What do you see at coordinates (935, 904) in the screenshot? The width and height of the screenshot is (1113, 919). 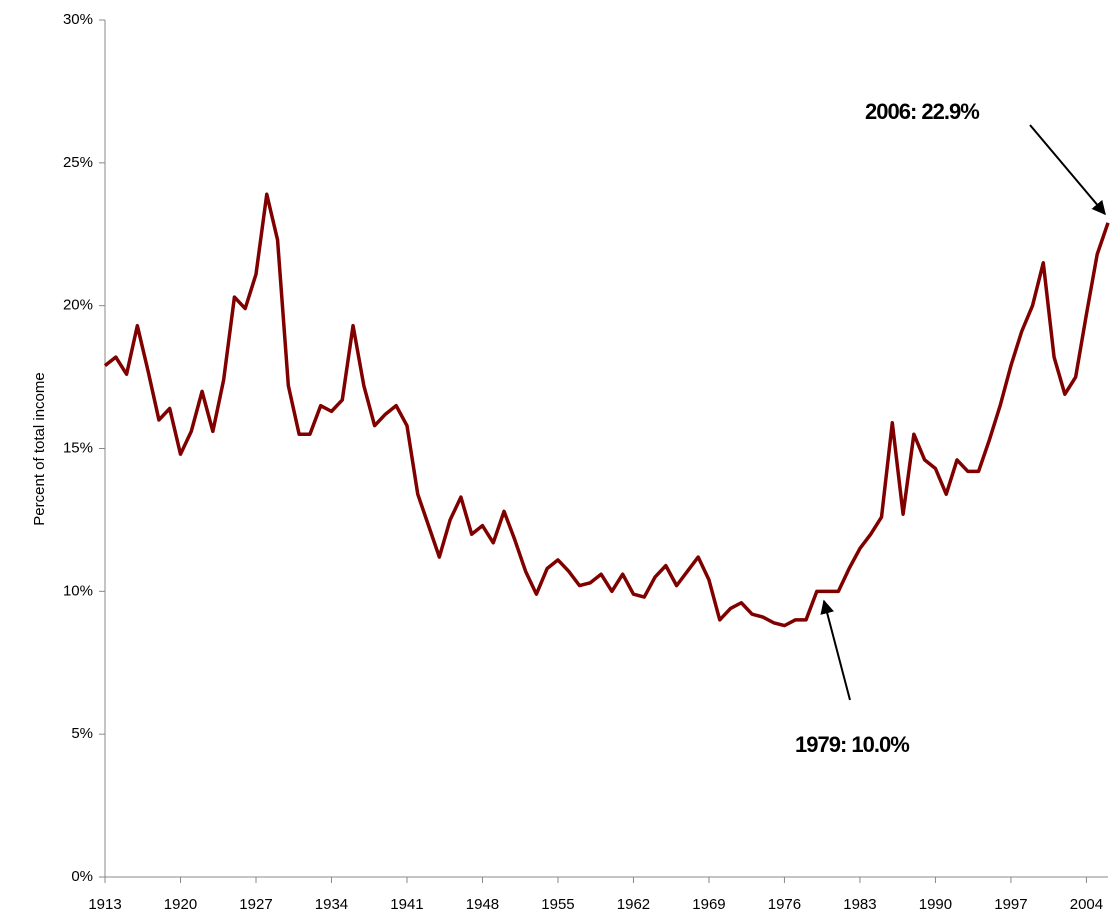 I see `x-tick-label: 1990` at bounding box center [935, 904].